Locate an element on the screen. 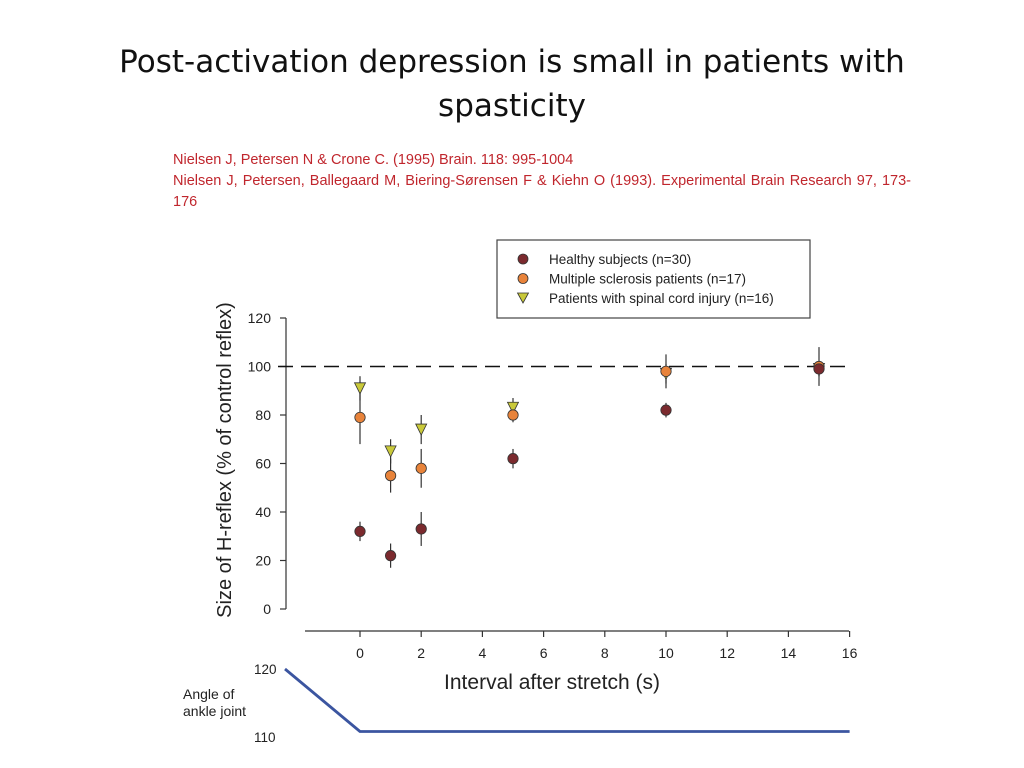 This screenshot has width=1024, height=768. x-tick-label: 10 is located at coordinates (666, 653).